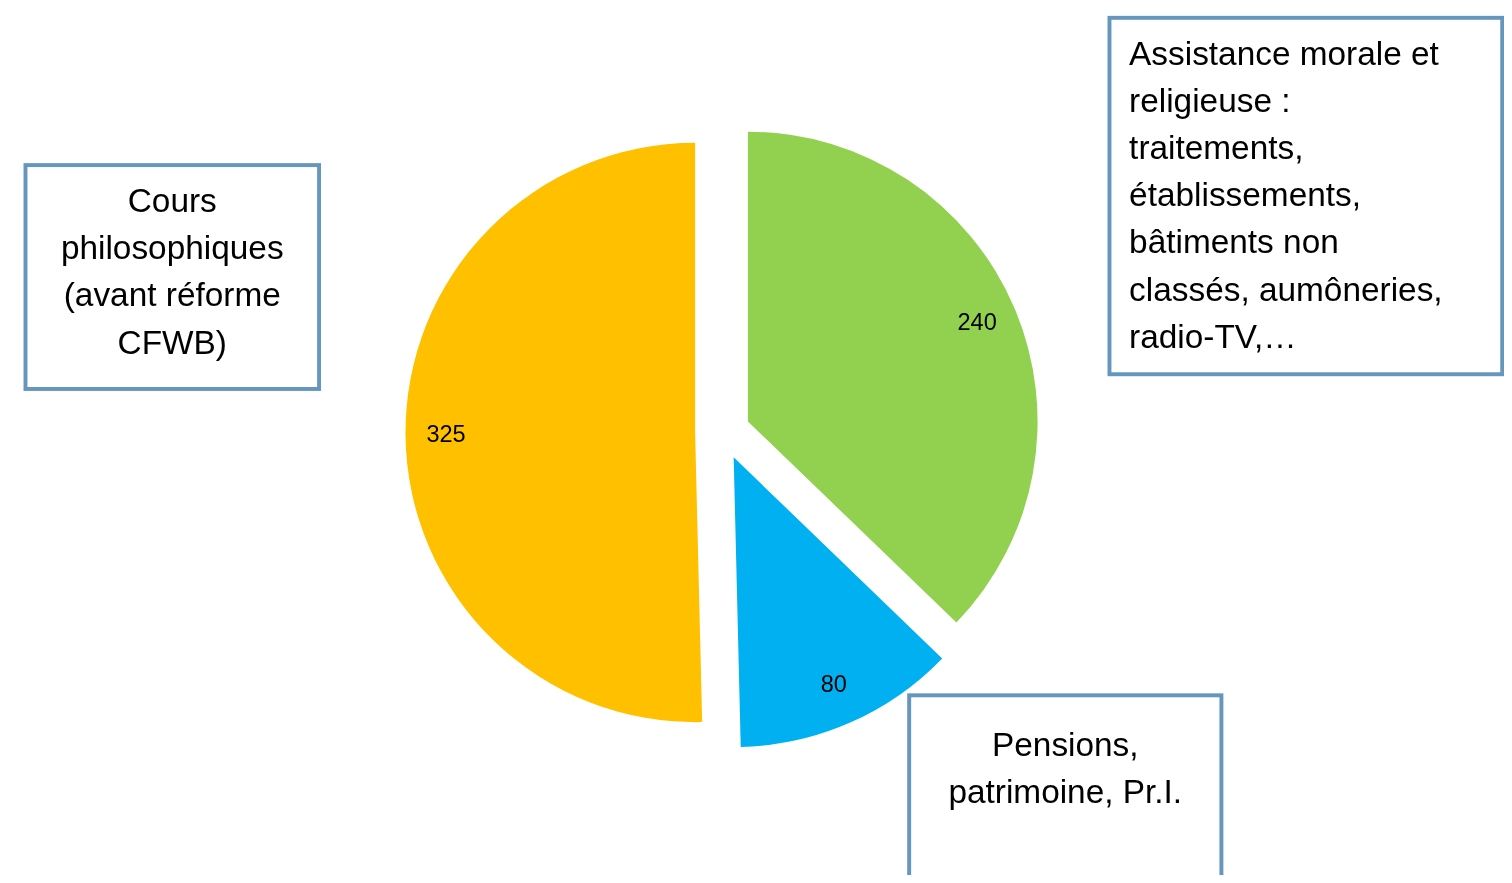  Describe the element at coordinates (833, 683) in the screenshot. I see `data-label: 80` at that location.